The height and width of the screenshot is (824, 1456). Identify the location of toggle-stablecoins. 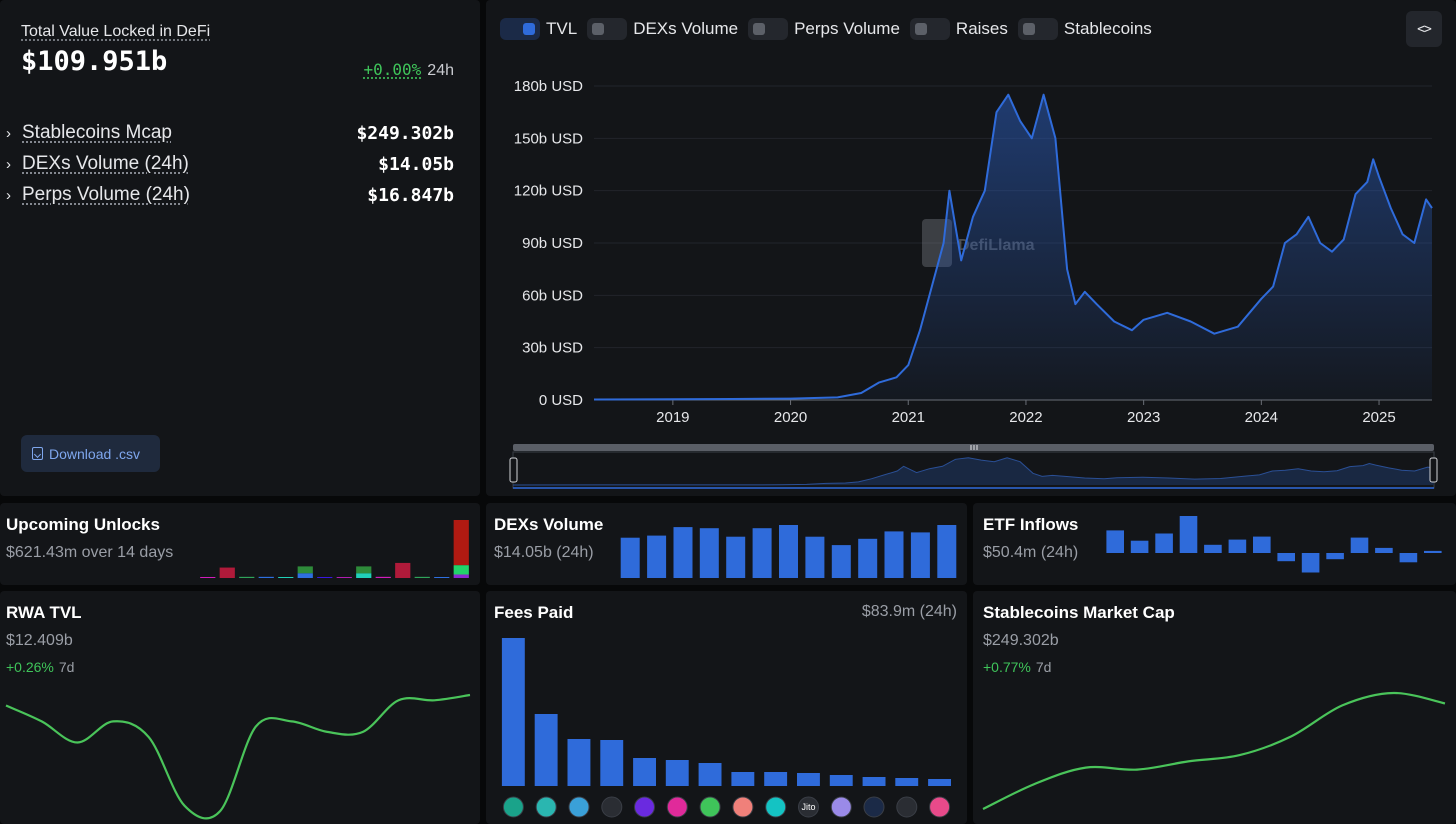
(1037, 29).